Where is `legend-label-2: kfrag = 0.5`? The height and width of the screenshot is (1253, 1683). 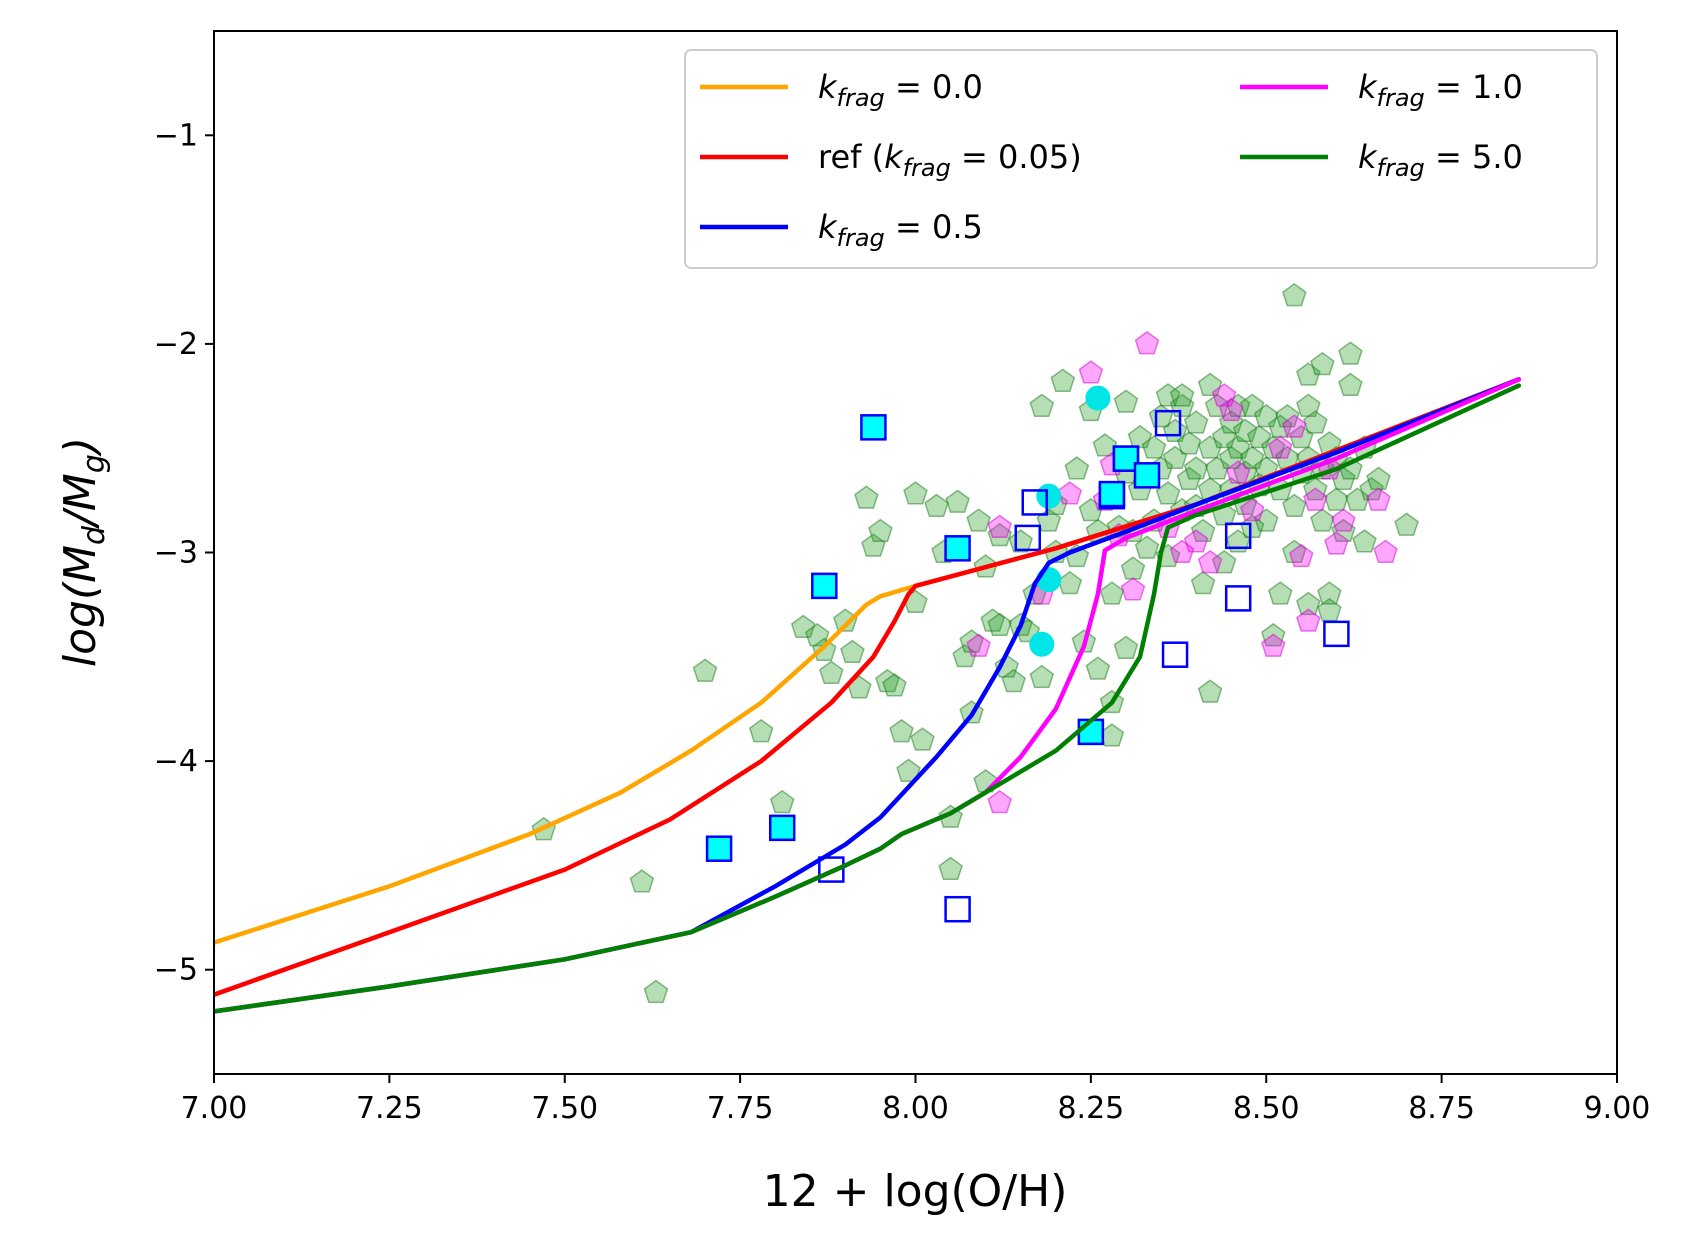
legend-label-2: kfrag = 0.5 is located at coordinates (900, 230).